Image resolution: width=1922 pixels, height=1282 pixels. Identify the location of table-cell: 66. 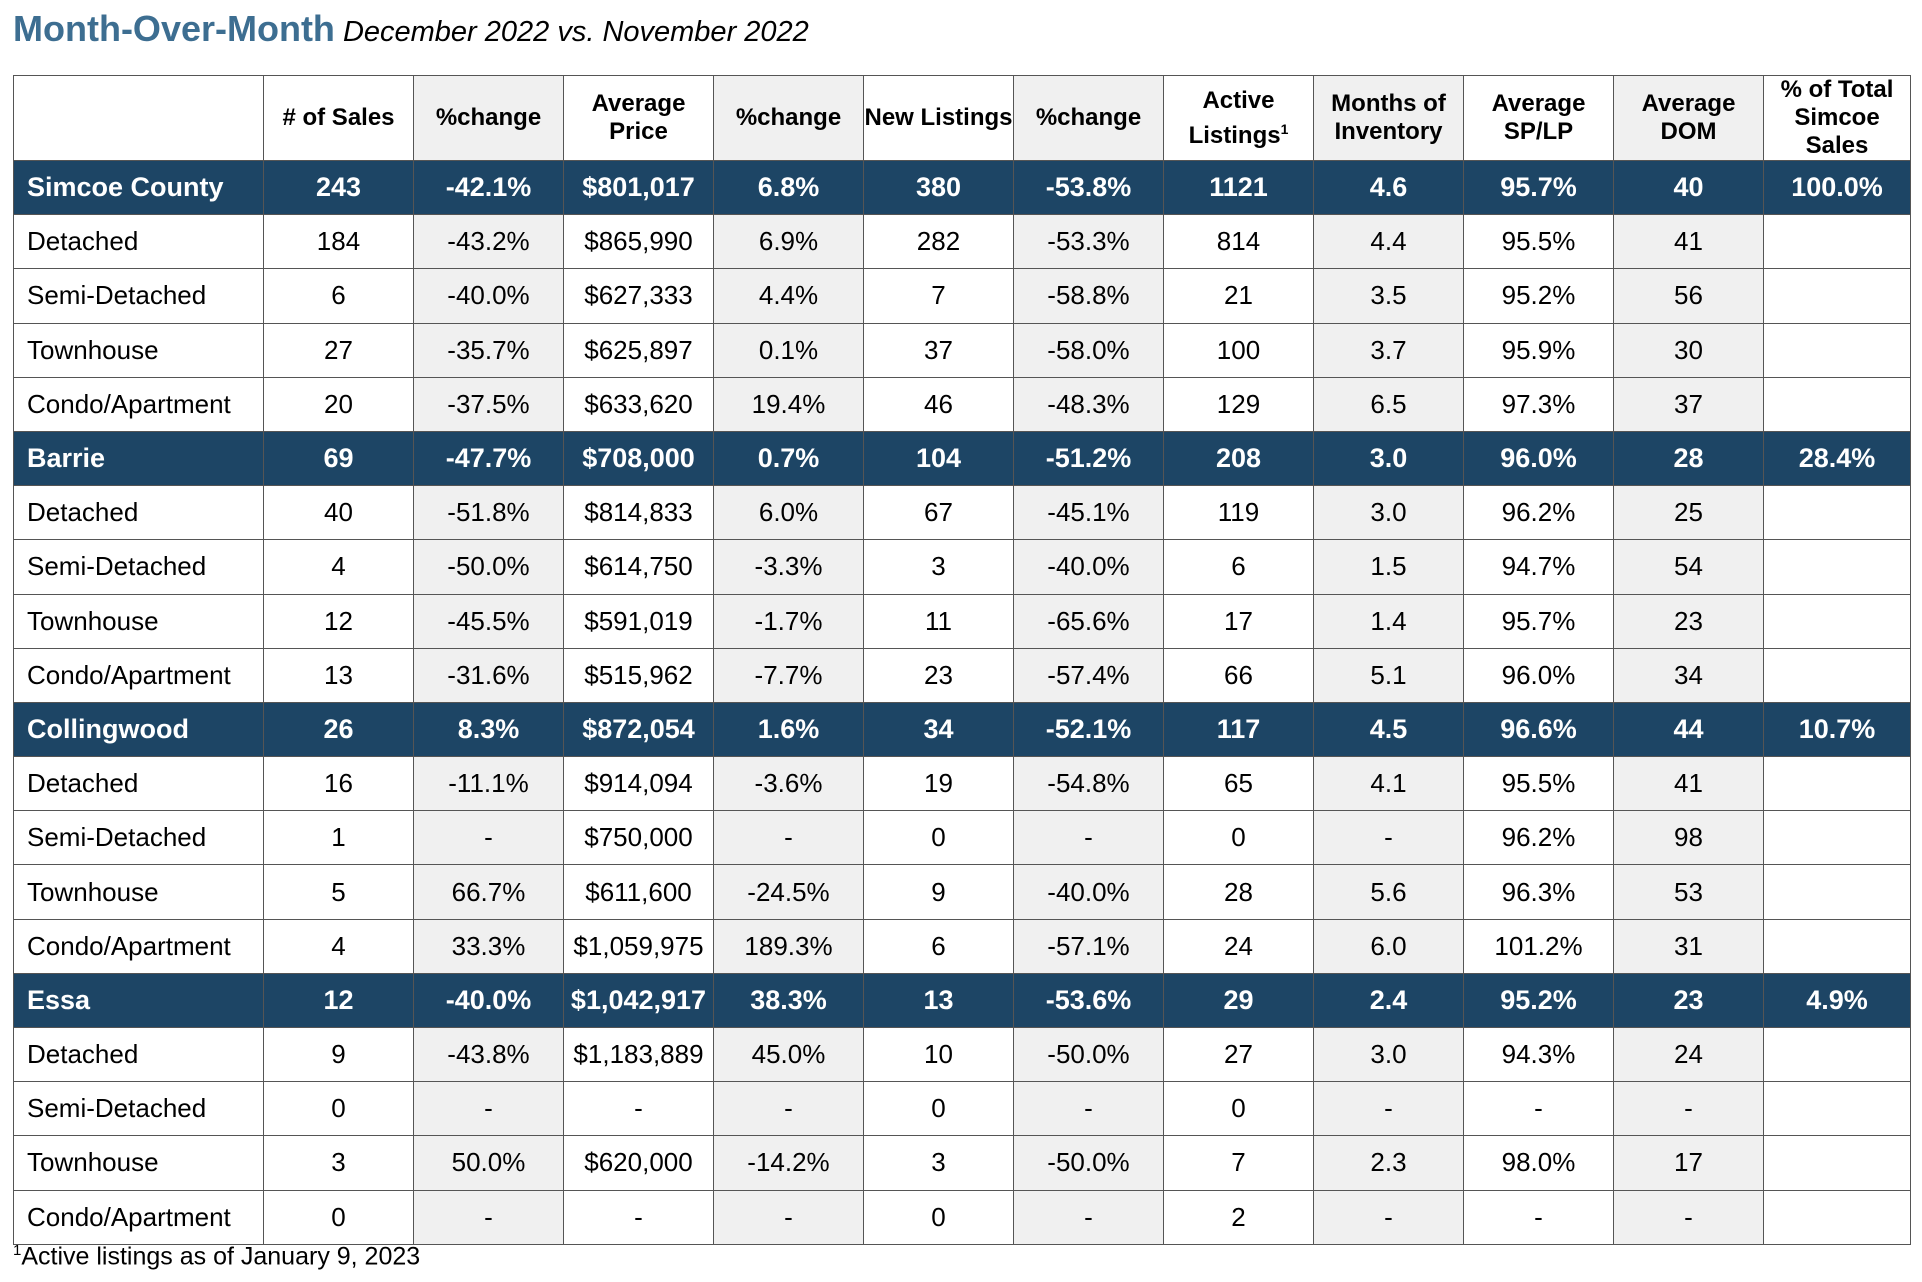
(1238, 675).